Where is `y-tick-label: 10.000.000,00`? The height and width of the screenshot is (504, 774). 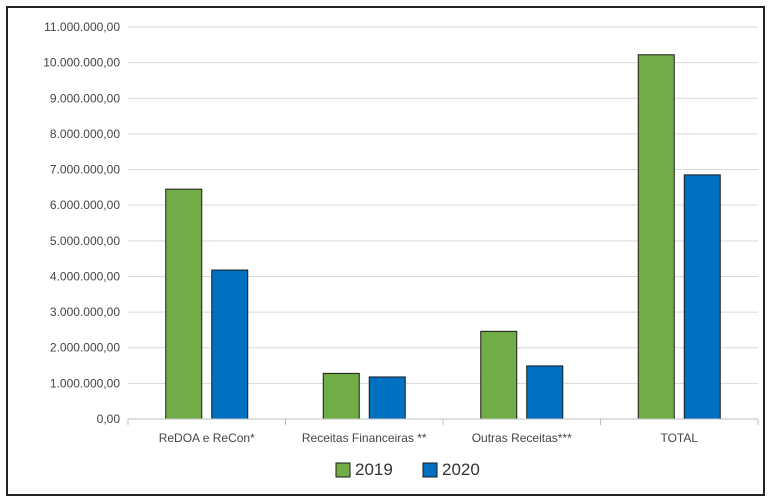
y-tick-label: 10.000.000,00 is located at coordinates (81, 63).